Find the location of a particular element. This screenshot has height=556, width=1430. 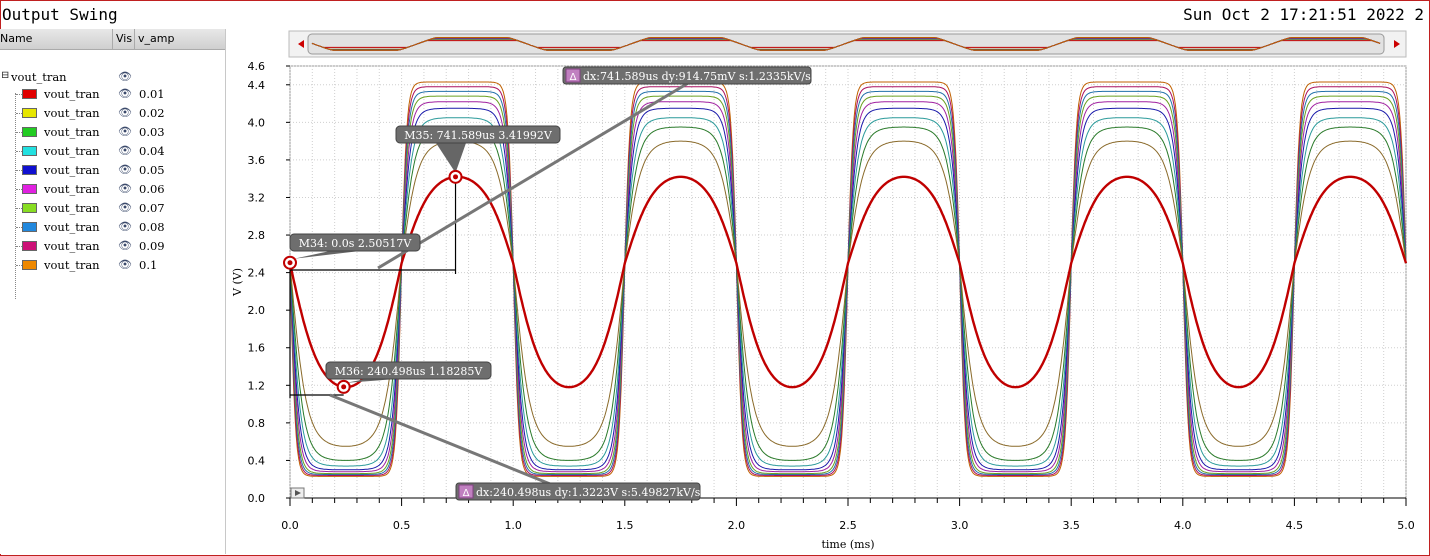

marker-m35-pointer is located at coordinates (451, 158).